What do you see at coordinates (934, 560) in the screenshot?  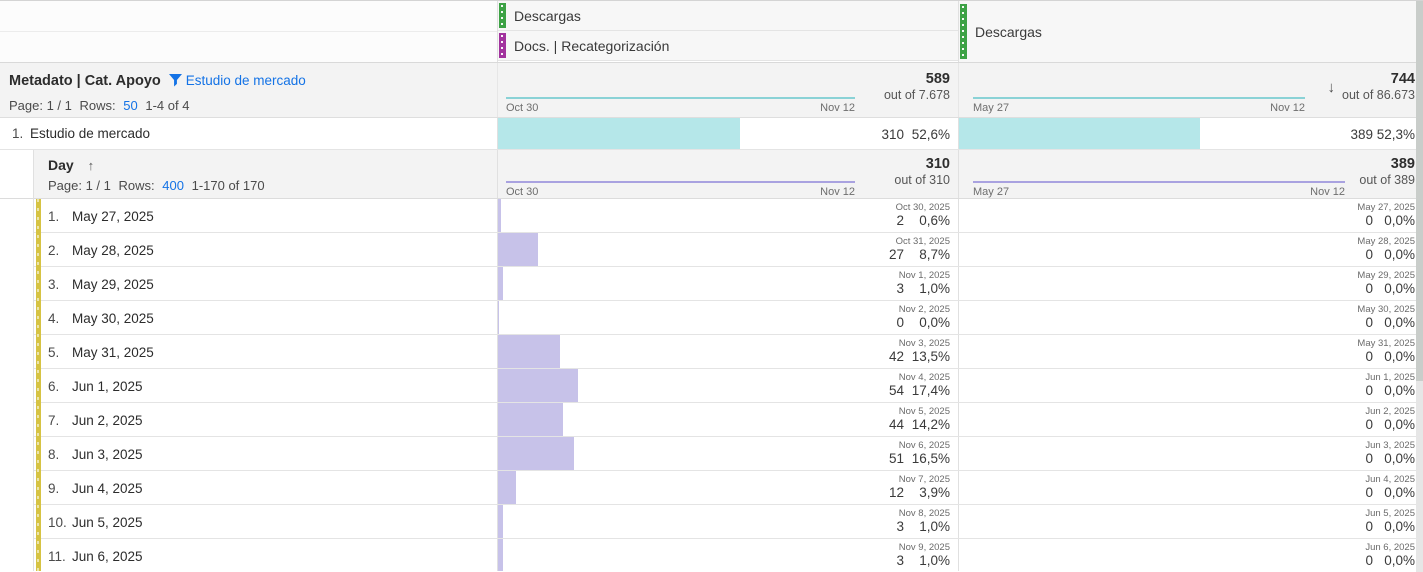 I see `metric-percent: 1,0%` at bounding box center [934, 560].